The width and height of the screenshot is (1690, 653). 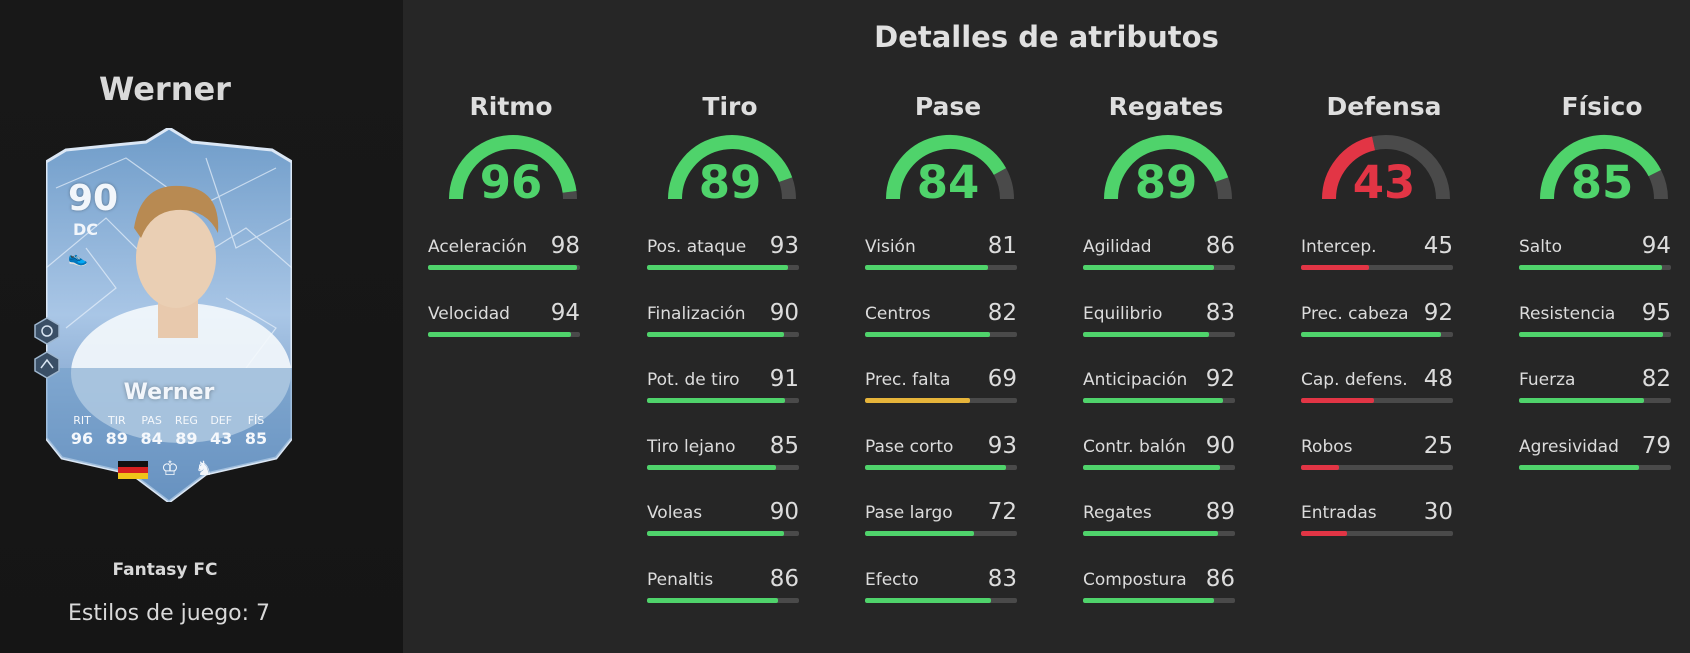 What do you see at coordinates (1599, 320) in the screenshot?
I see `attribute-row: Resistencia 95` at bounding box center [1599, 320].